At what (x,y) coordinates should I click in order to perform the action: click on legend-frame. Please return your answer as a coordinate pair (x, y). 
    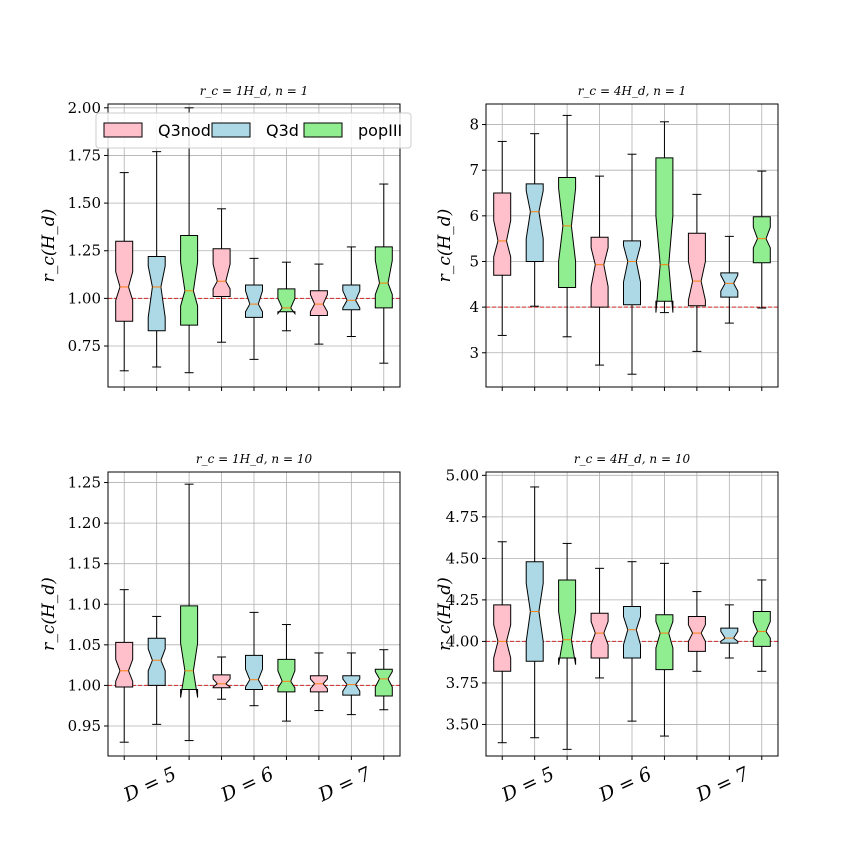
    Looking at the image, I should click on (253, 130).